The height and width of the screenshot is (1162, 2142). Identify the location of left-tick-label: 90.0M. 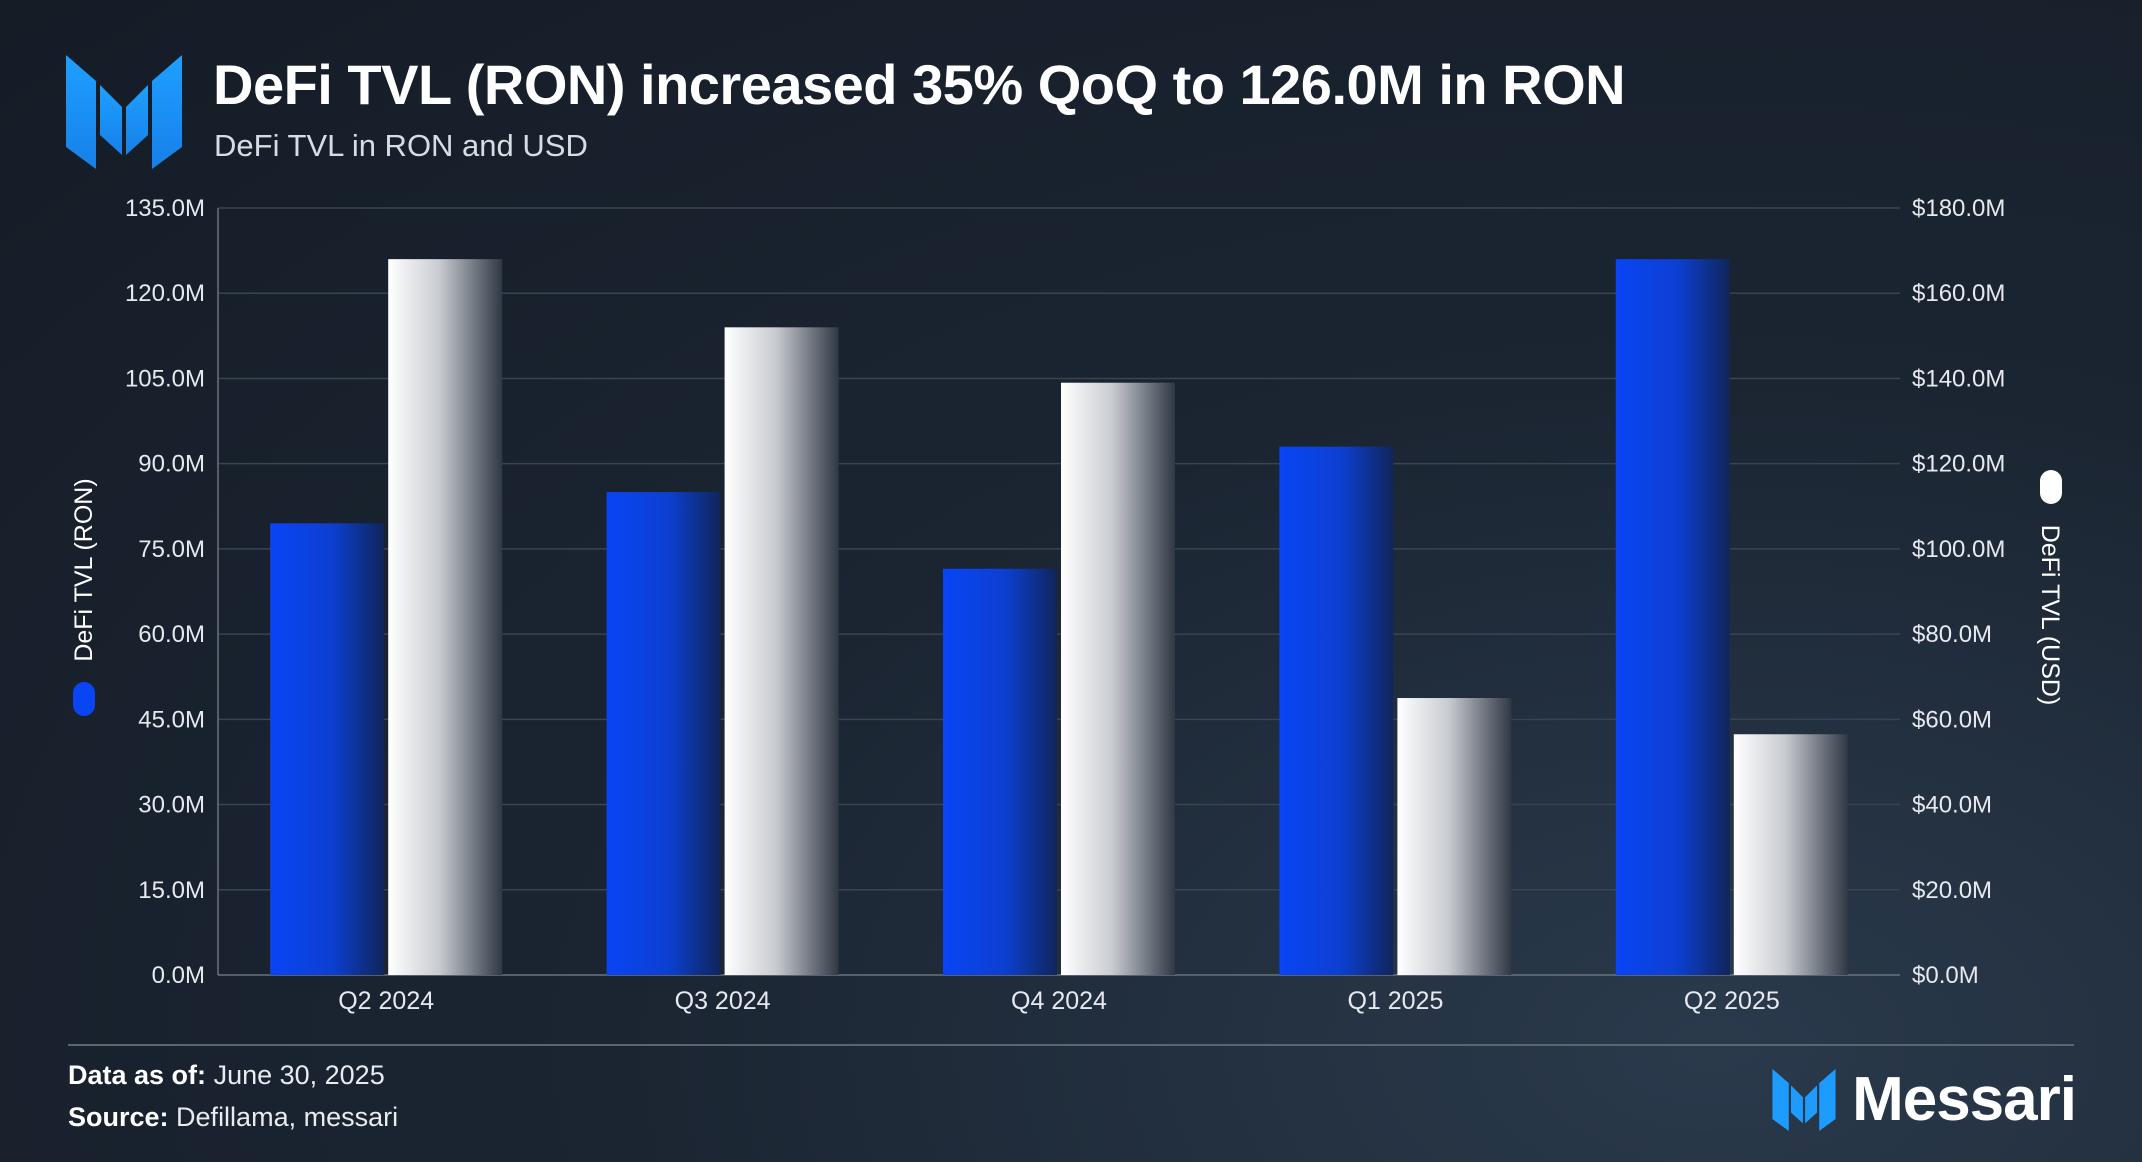
(171, 464).